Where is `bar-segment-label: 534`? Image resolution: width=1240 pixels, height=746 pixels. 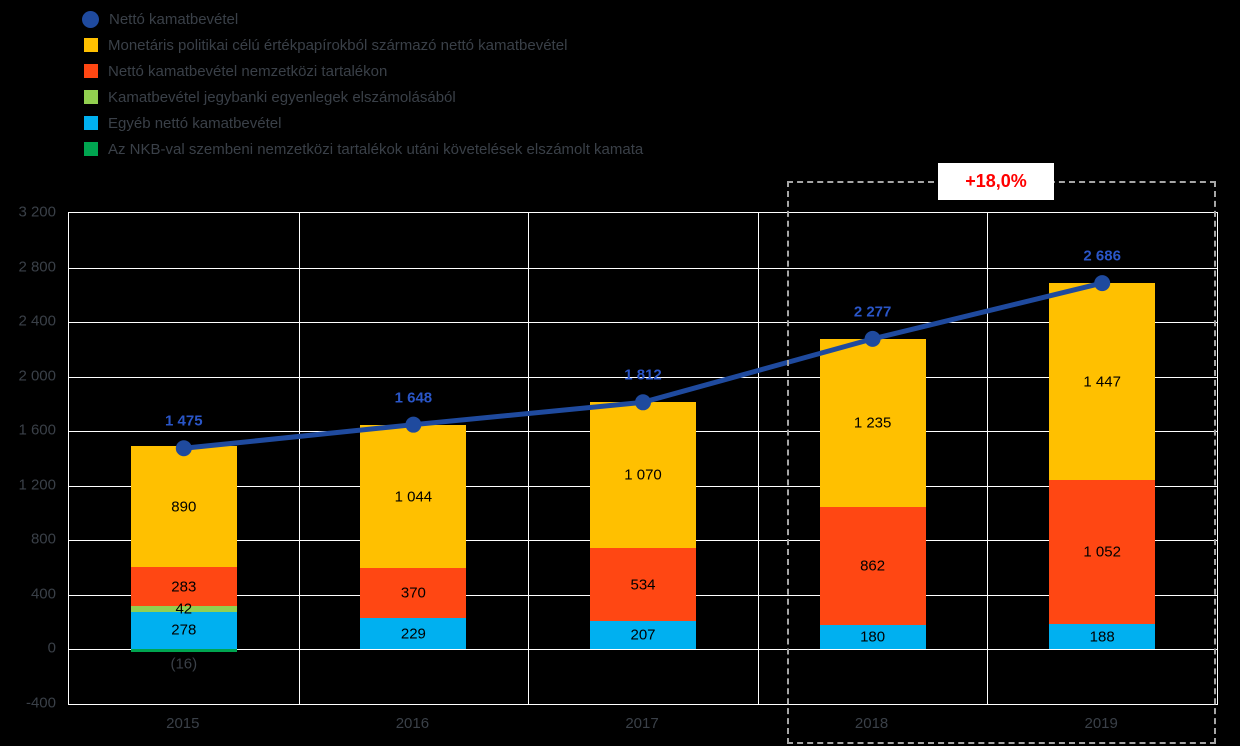 bar-segment-label: 534 is located at coordinates (643, 585).